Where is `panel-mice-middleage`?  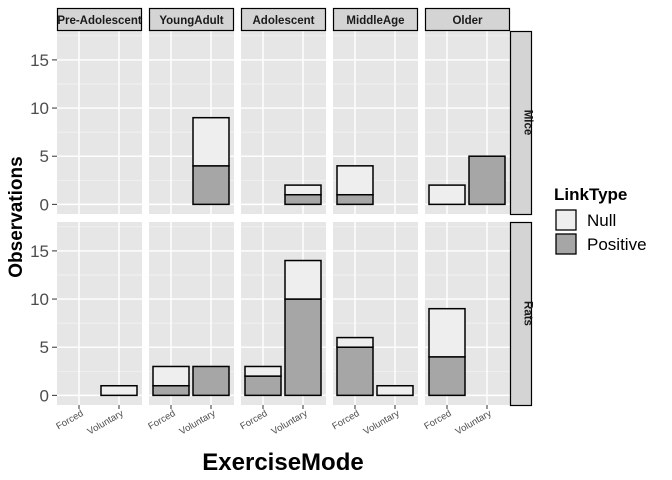
panel-mice-middleage is located at coordinates (375, 122).